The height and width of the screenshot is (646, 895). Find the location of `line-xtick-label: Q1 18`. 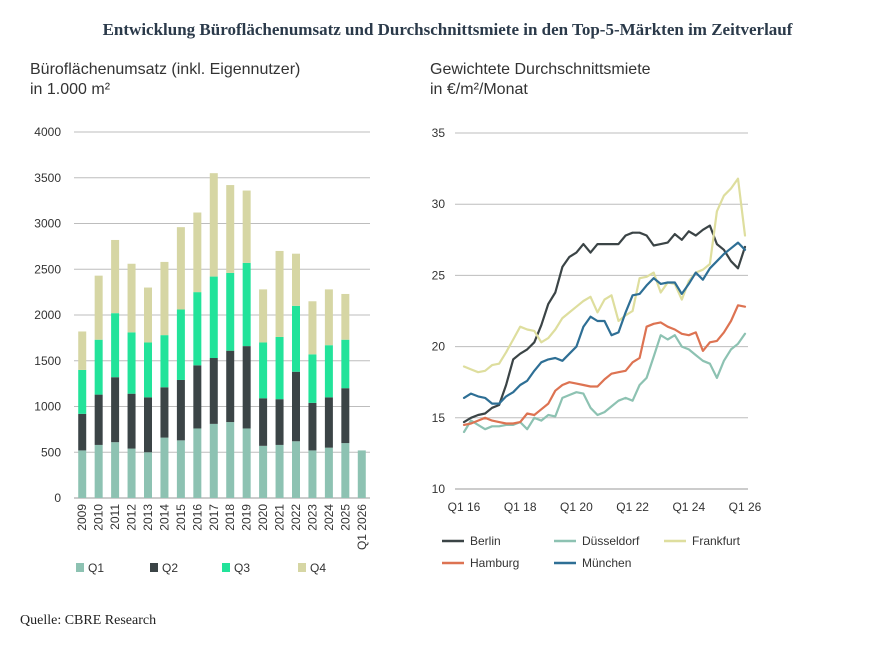

line-xtick-label: Q1 18 is located at coordinates (520, 507).